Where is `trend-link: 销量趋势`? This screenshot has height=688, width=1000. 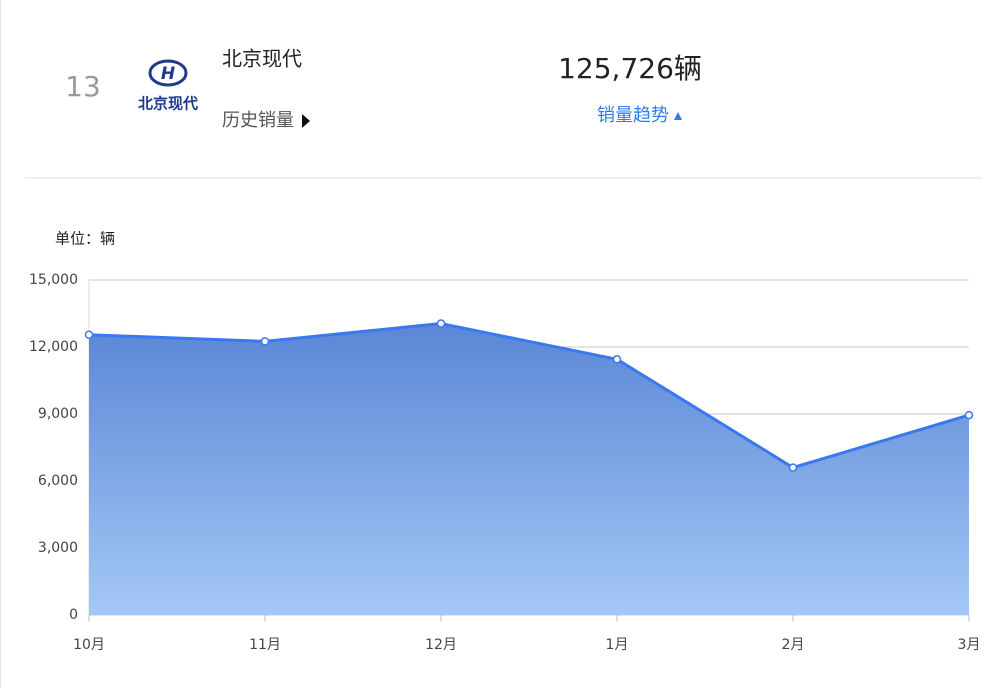 trend-link: 销量趋势 is located at coordinates (639, 115).